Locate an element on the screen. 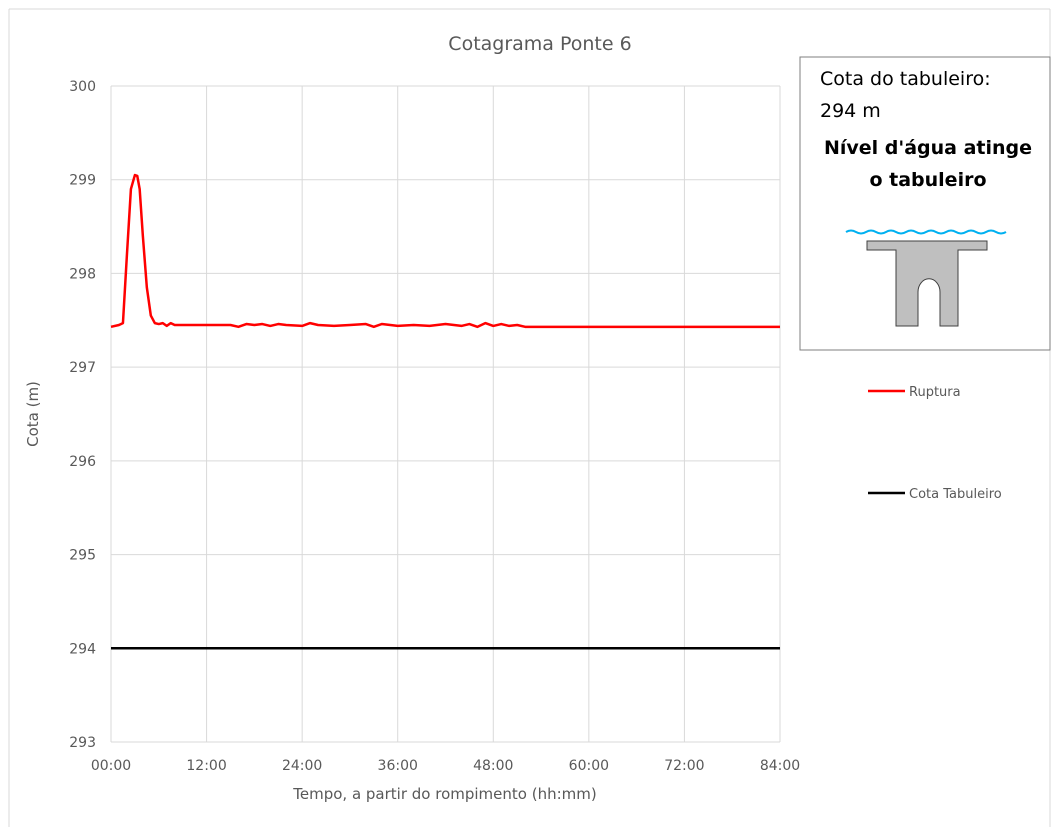  annotation-box is located at coordinates (925, 203).